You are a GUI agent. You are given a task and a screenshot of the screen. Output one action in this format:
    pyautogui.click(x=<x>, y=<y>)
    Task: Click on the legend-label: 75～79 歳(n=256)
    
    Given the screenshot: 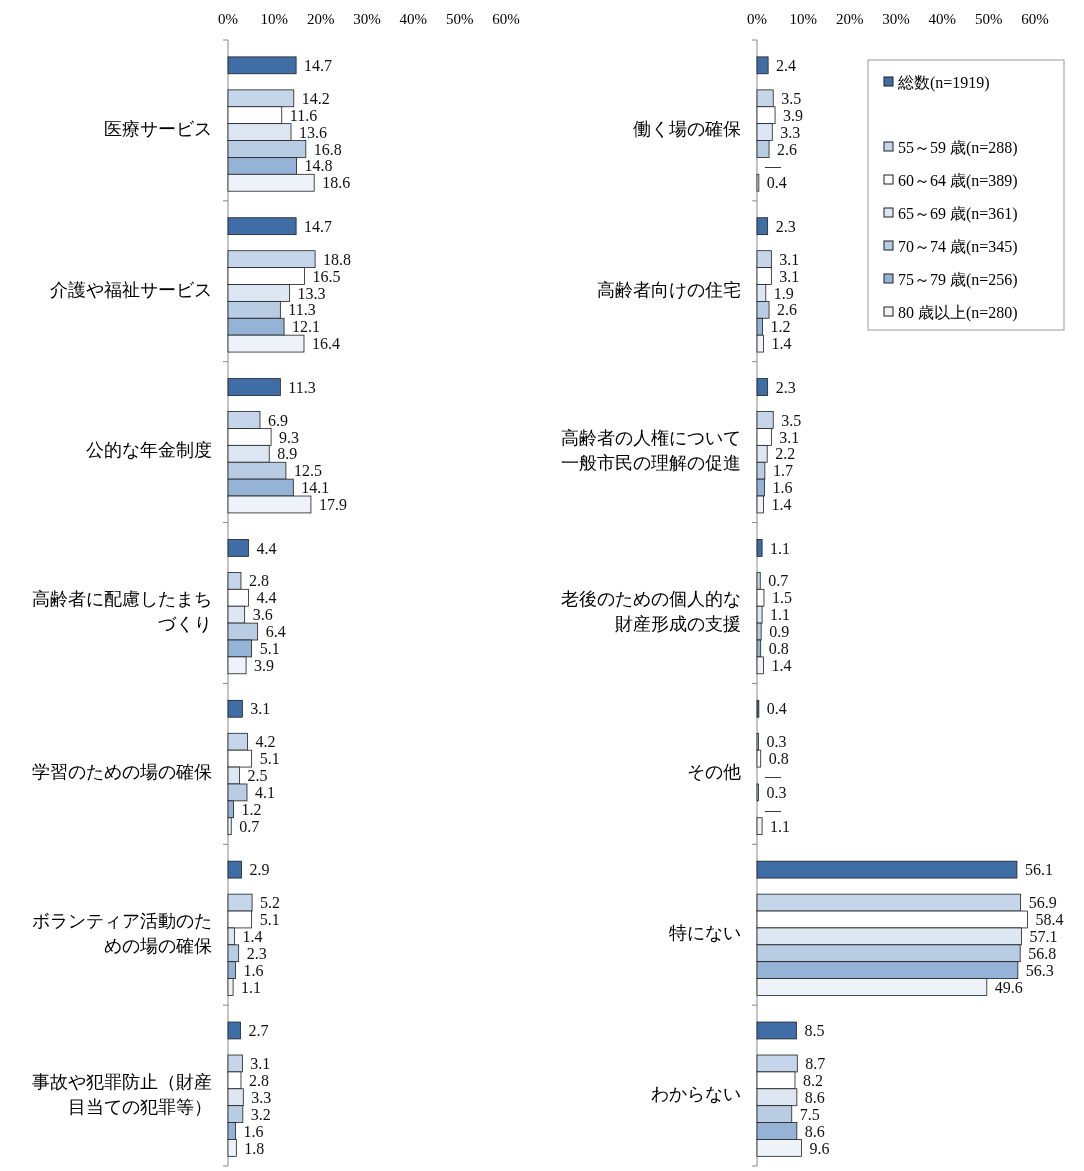 What is the action you would take?
    pyautogui.click(x=958, y=279)
    